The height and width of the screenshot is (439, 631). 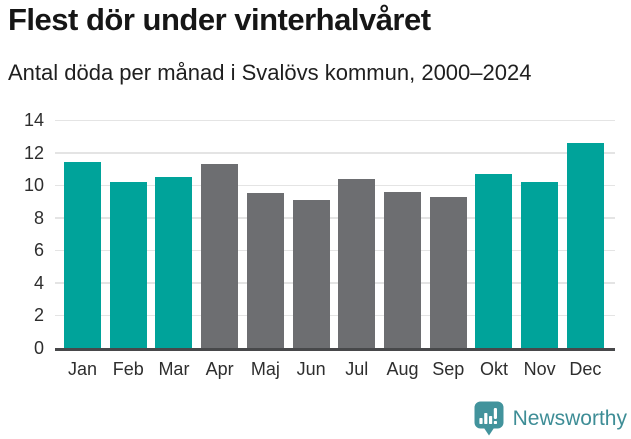 What do you see at coordinates (38, 217) in the screenshot?
I see `y-tick-label-8: 8` at bounding box center [38, 217].